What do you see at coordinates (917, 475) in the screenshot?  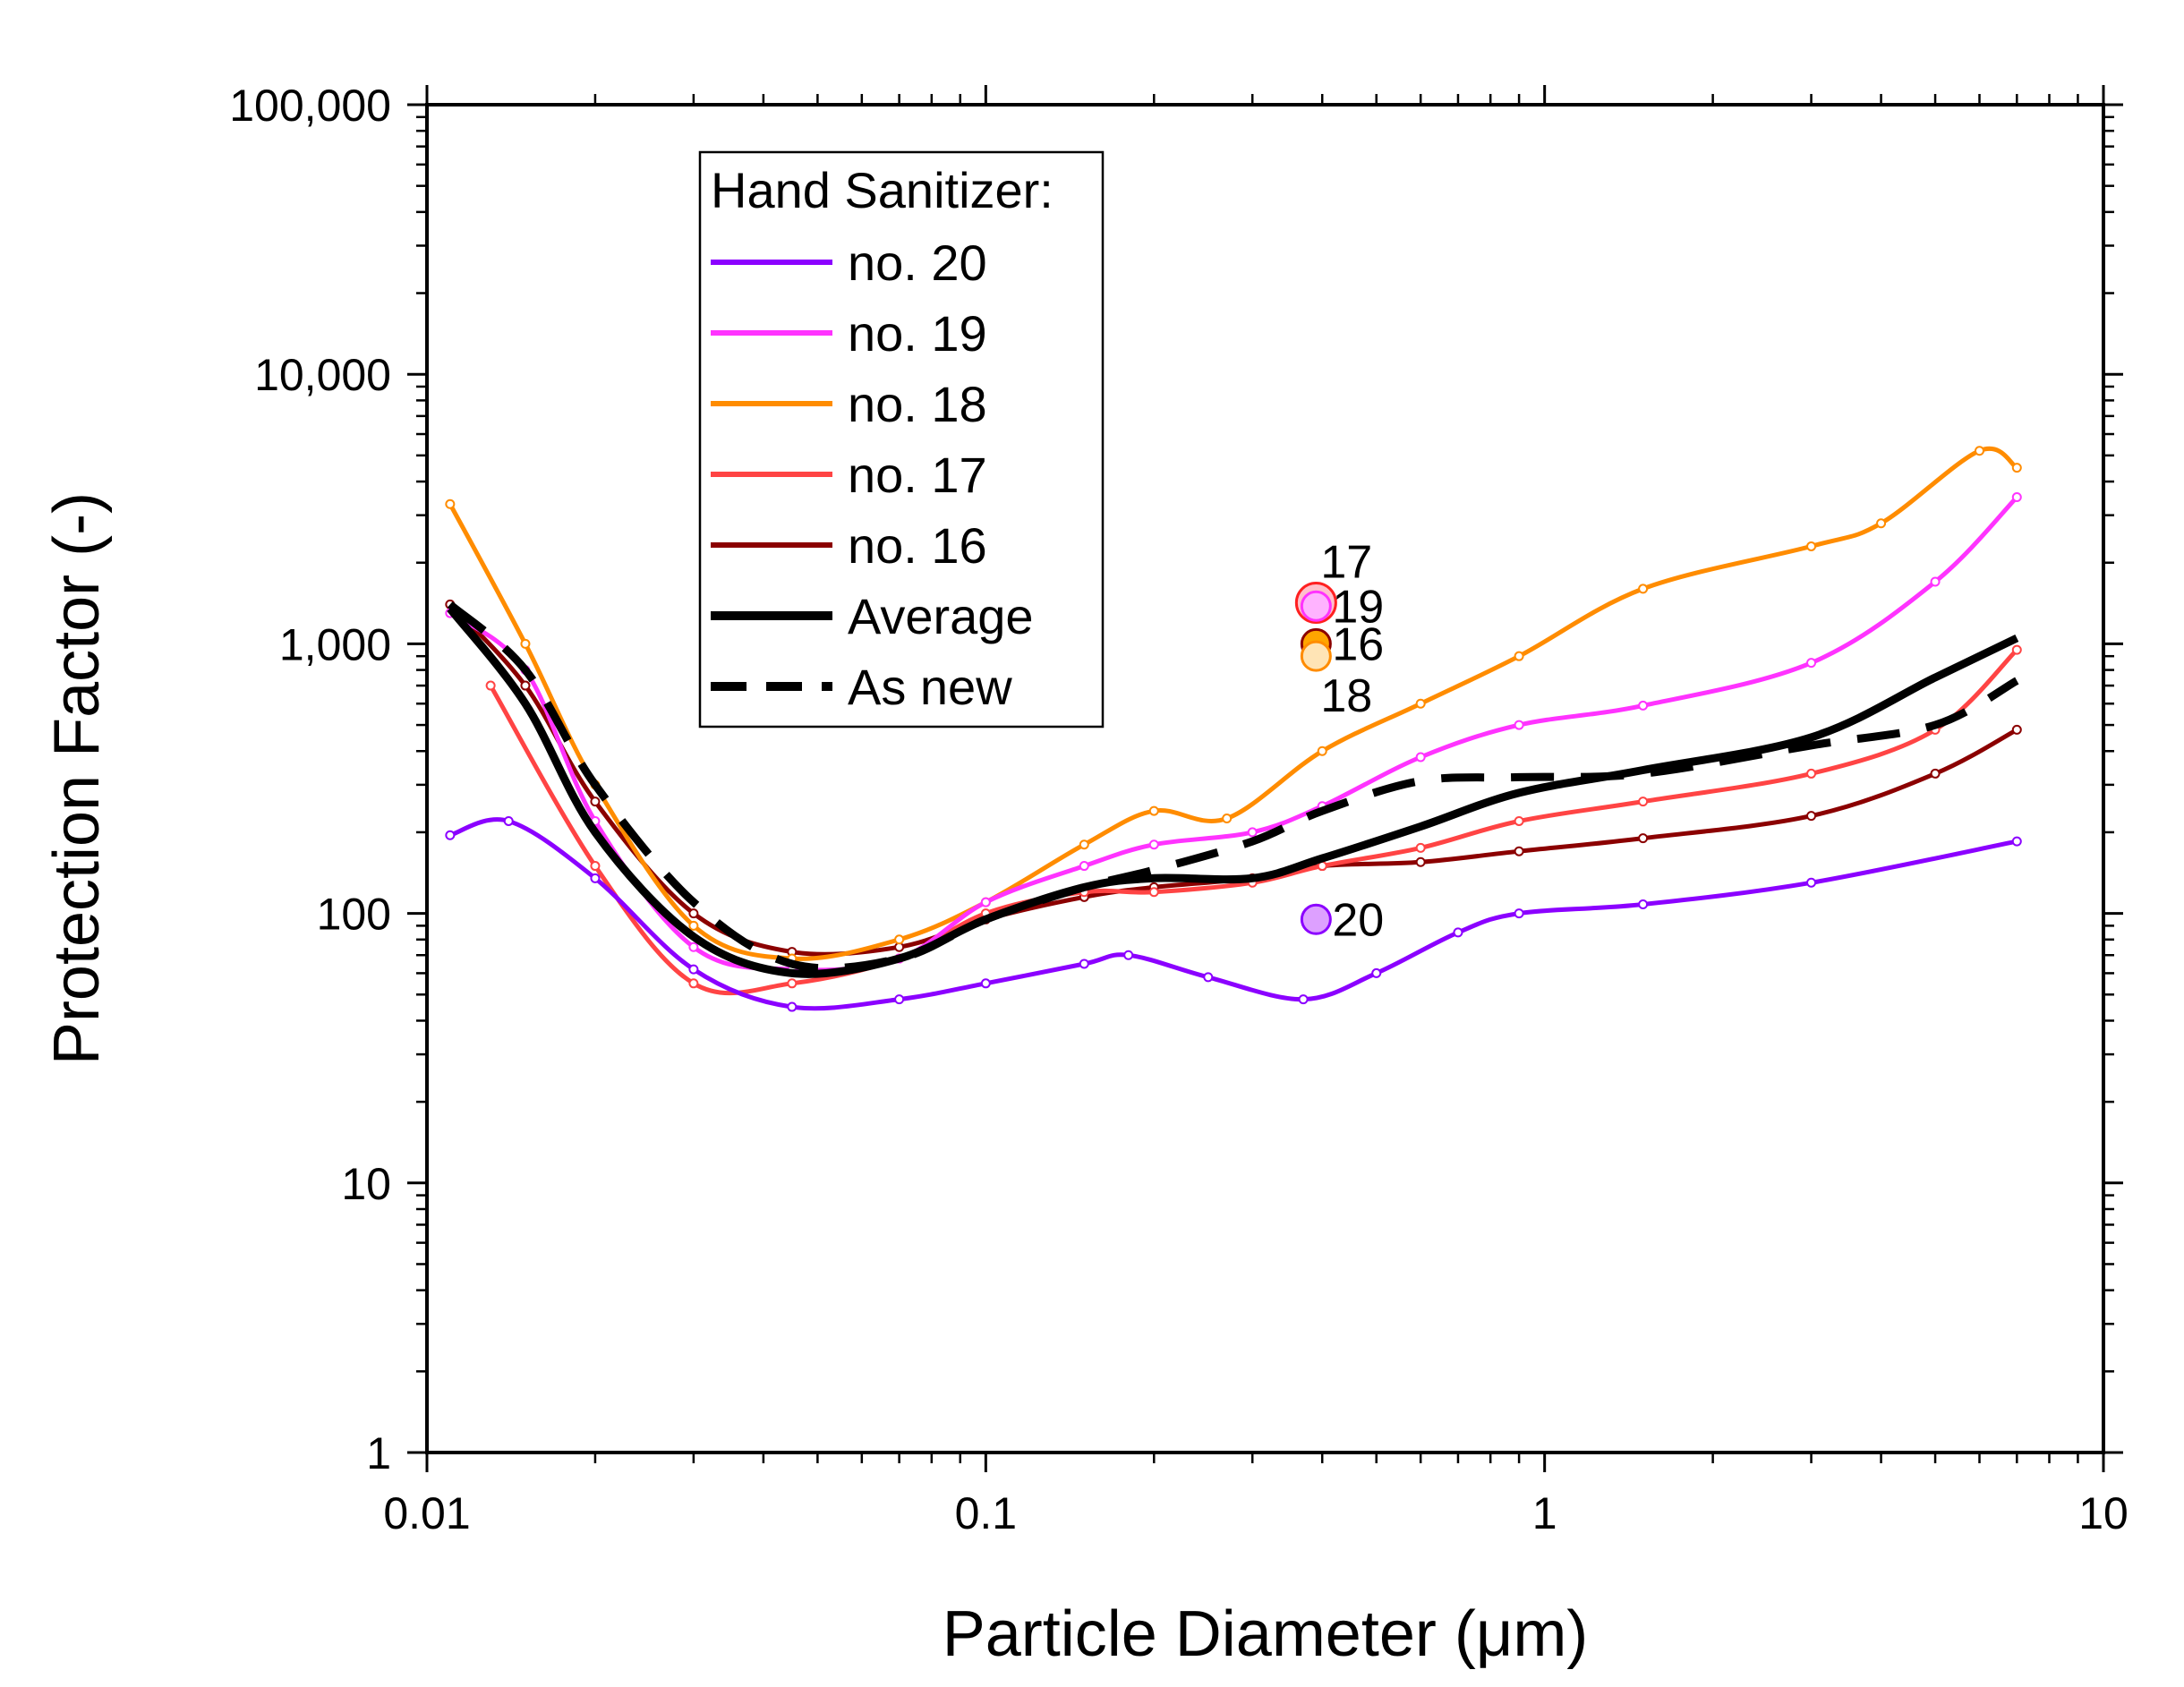 I see `legend-entry: no. 17` at bounding box center [917, 475].